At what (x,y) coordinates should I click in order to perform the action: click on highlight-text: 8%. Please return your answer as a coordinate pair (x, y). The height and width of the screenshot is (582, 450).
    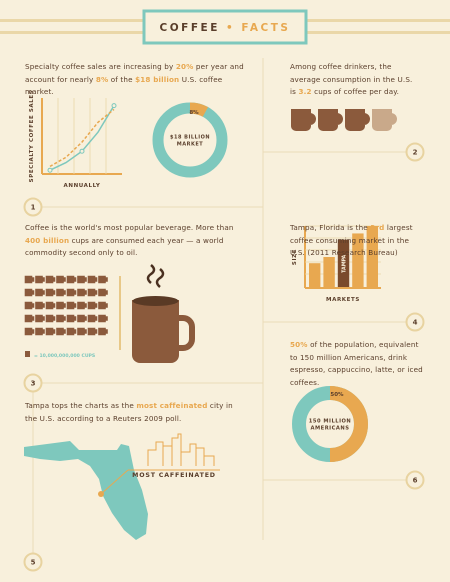
    Looking at the image, I should click on (102, 79).